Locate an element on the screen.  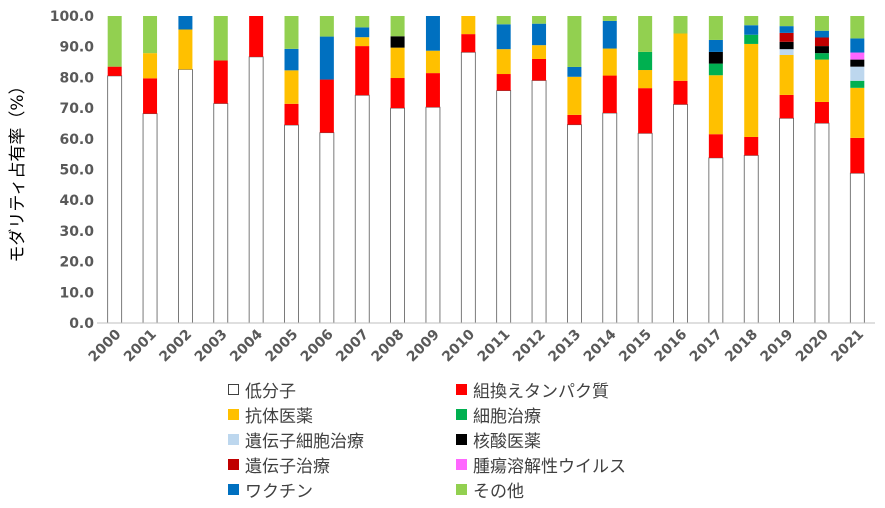
legend-item: 組換えタンパク質 is located at coordinates (532, 390).